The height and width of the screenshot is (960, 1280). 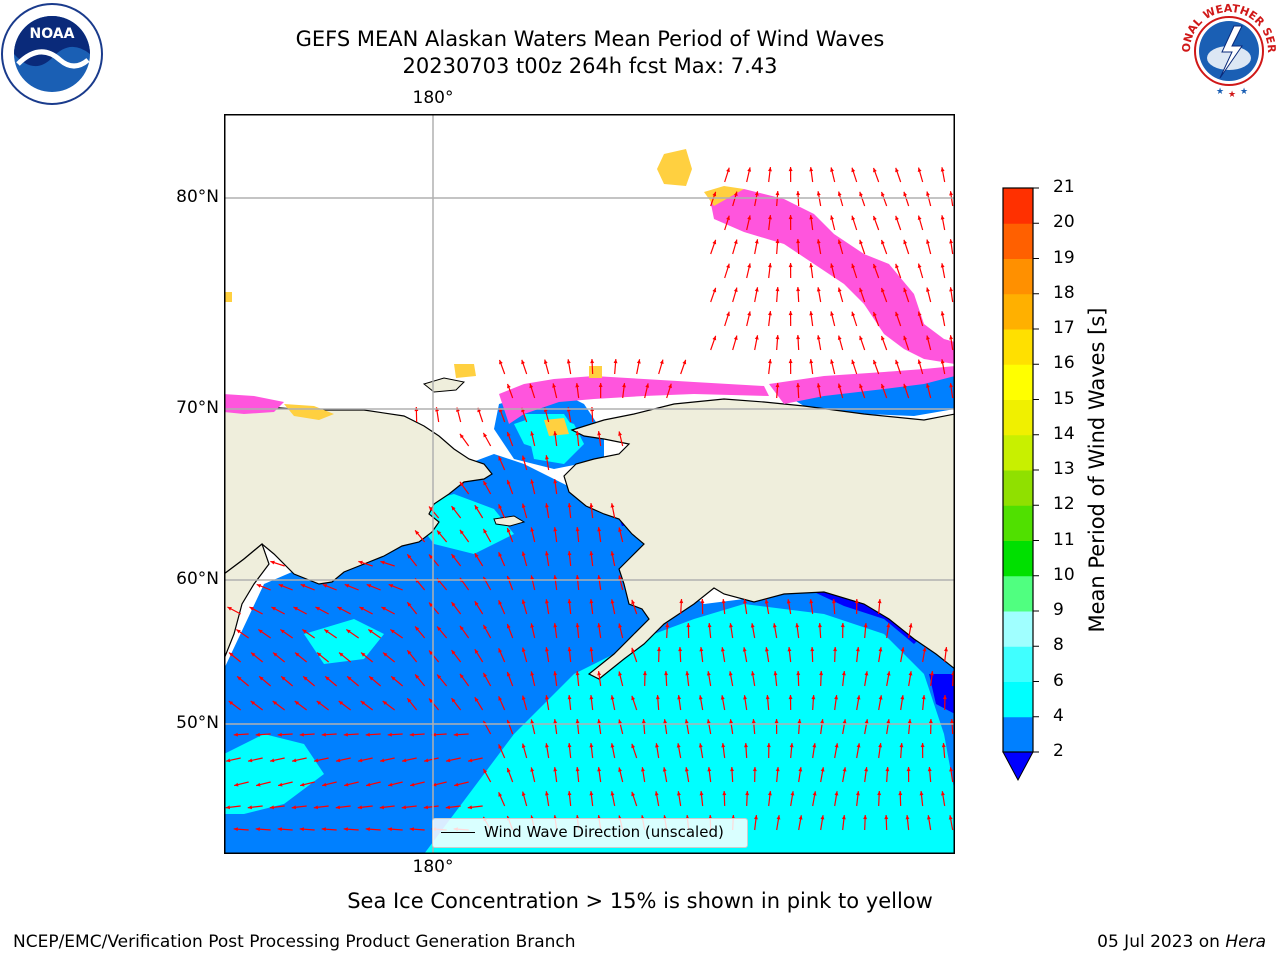 I want to click on chart-title-line2: 20230703 t00z 264h fcst Max: 7.43, so click(x=590, y=66).